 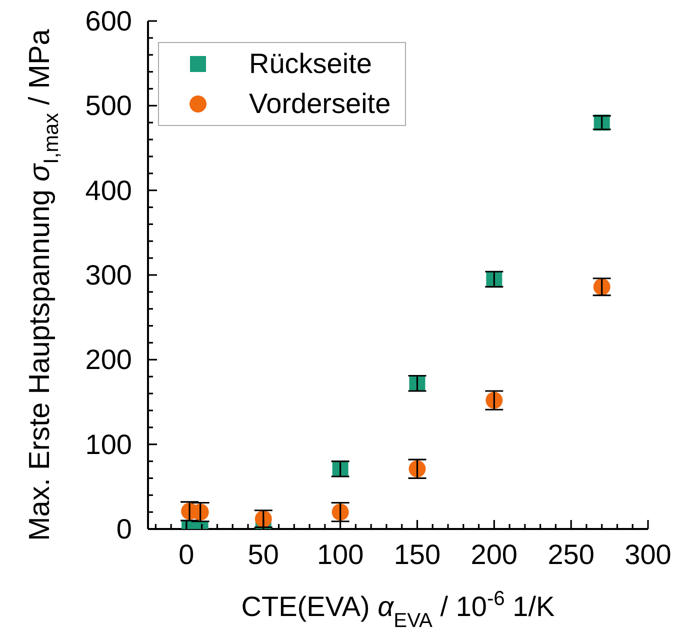 What do you see at coordinates (320, 104) in the screenshot?
I see `legend-label: Vorderseite` at bounding box center [320, 104].